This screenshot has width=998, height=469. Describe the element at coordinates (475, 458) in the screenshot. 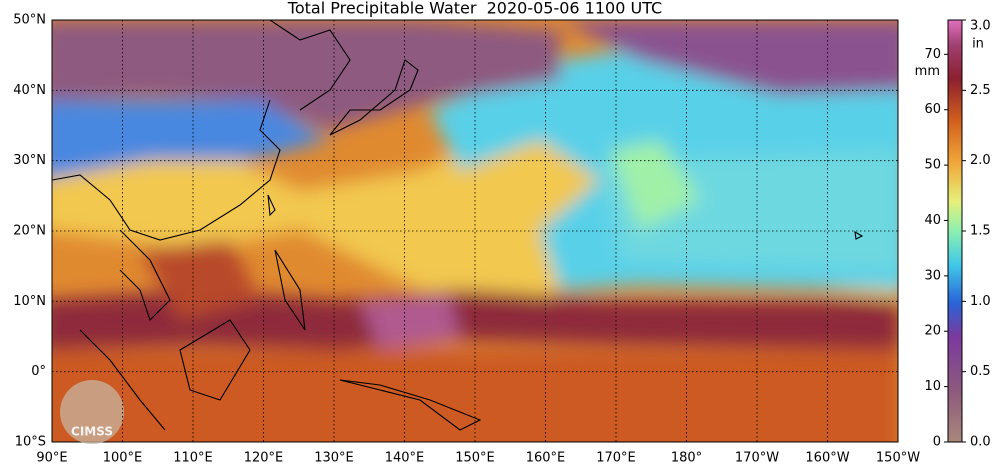

I see `lon-label: 150°E` at that location.